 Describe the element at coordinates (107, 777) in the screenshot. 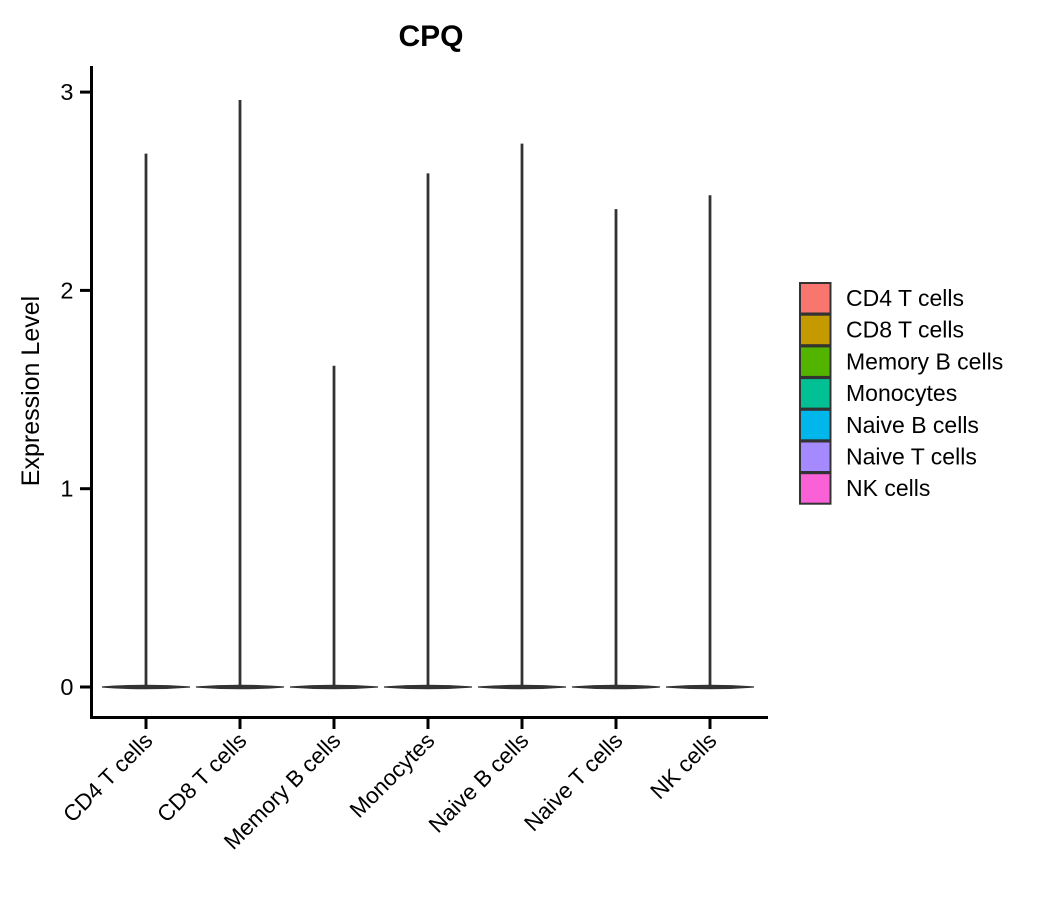

I see `x-tick-label: CD4 T cells` at that location.